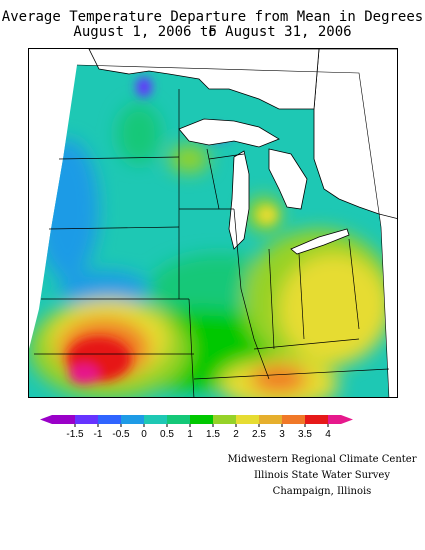 This screenshot has height=550, width=425. I want to click on legend-tick-label: 3.5, so click(305, 434).